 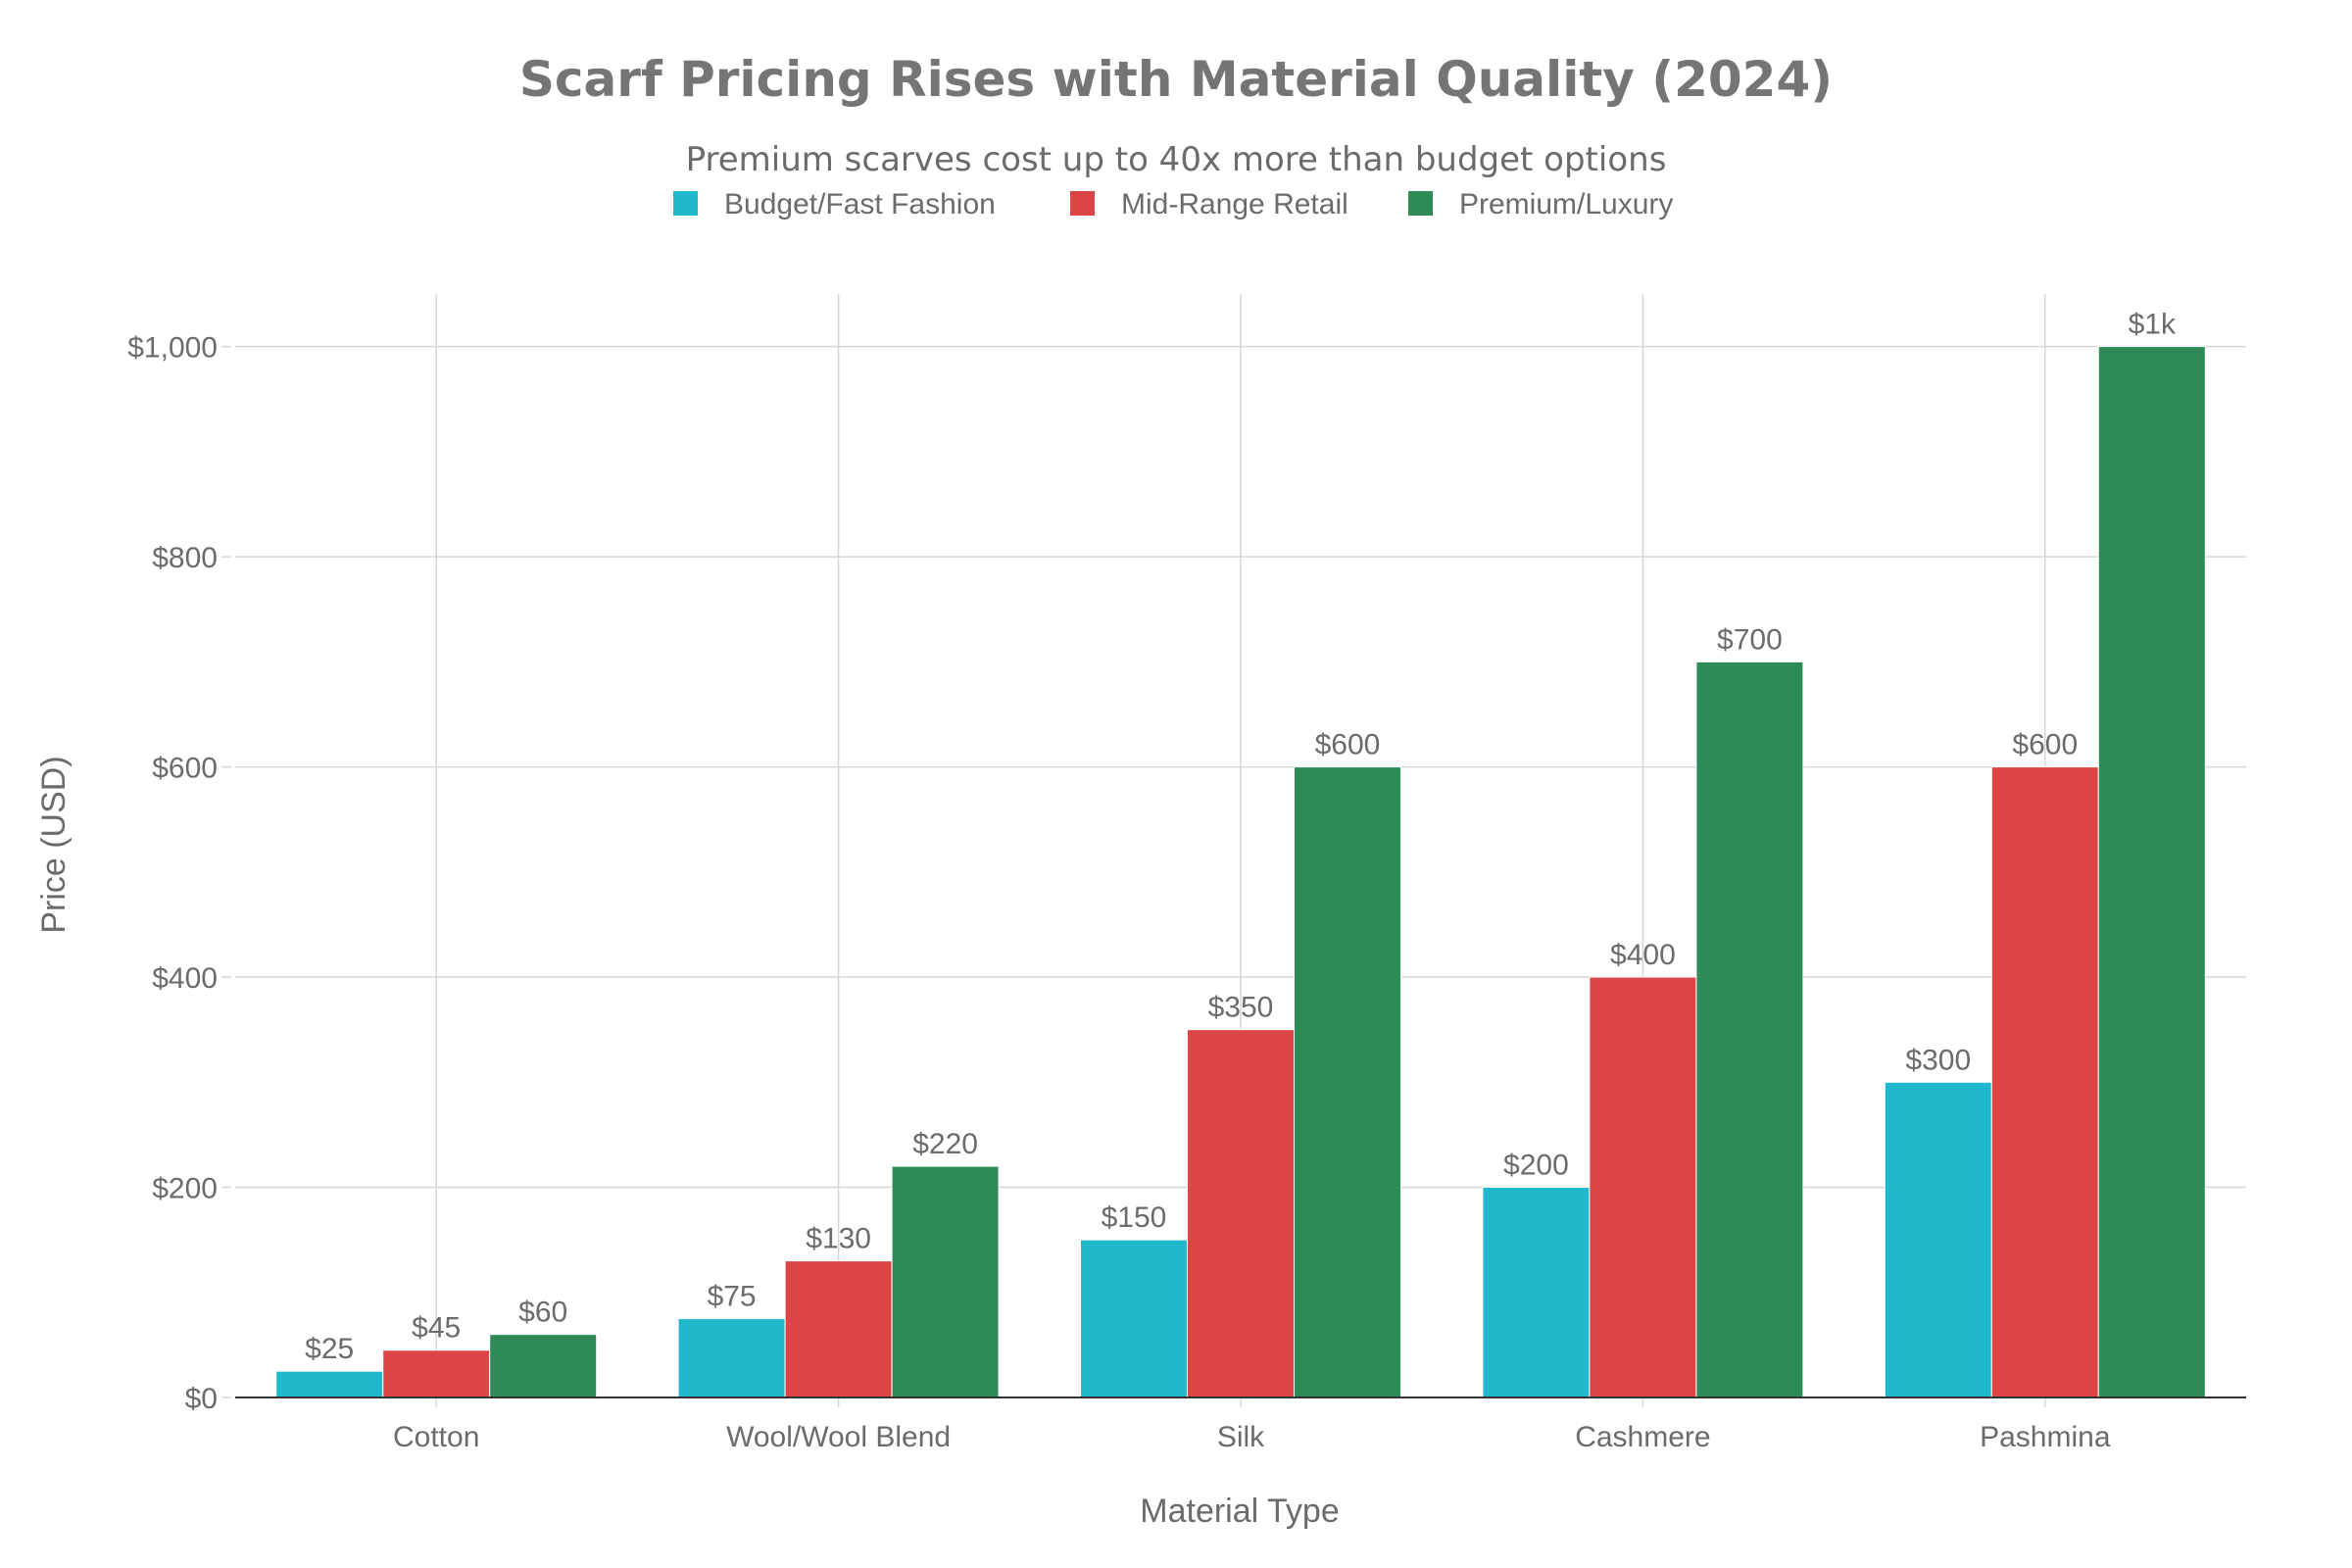 I want to click on legend-item: Premium/Luxury, so click(x=1540, y=204).